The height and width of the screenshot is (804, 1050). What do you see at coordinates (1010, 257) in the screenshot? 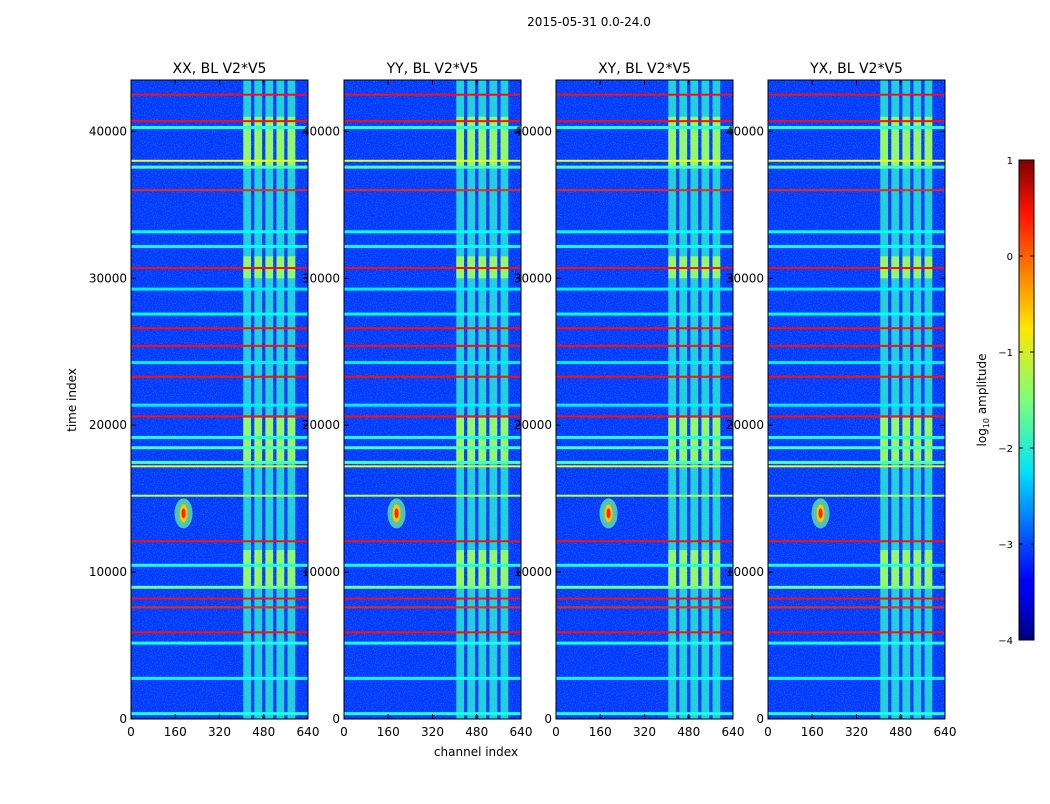
I see `colorbar-tick-label: 0` at bounding box center [1010, 257].